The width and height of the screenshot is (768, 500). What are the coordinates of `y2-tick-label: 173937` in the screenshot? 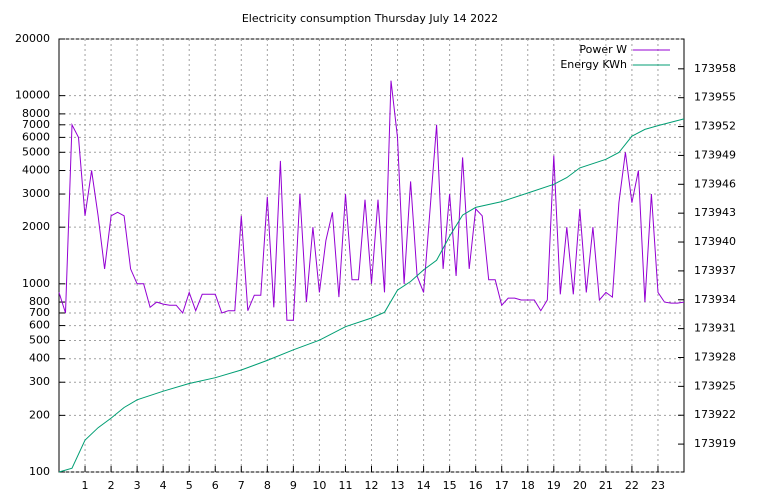 It's located at (715, 270).